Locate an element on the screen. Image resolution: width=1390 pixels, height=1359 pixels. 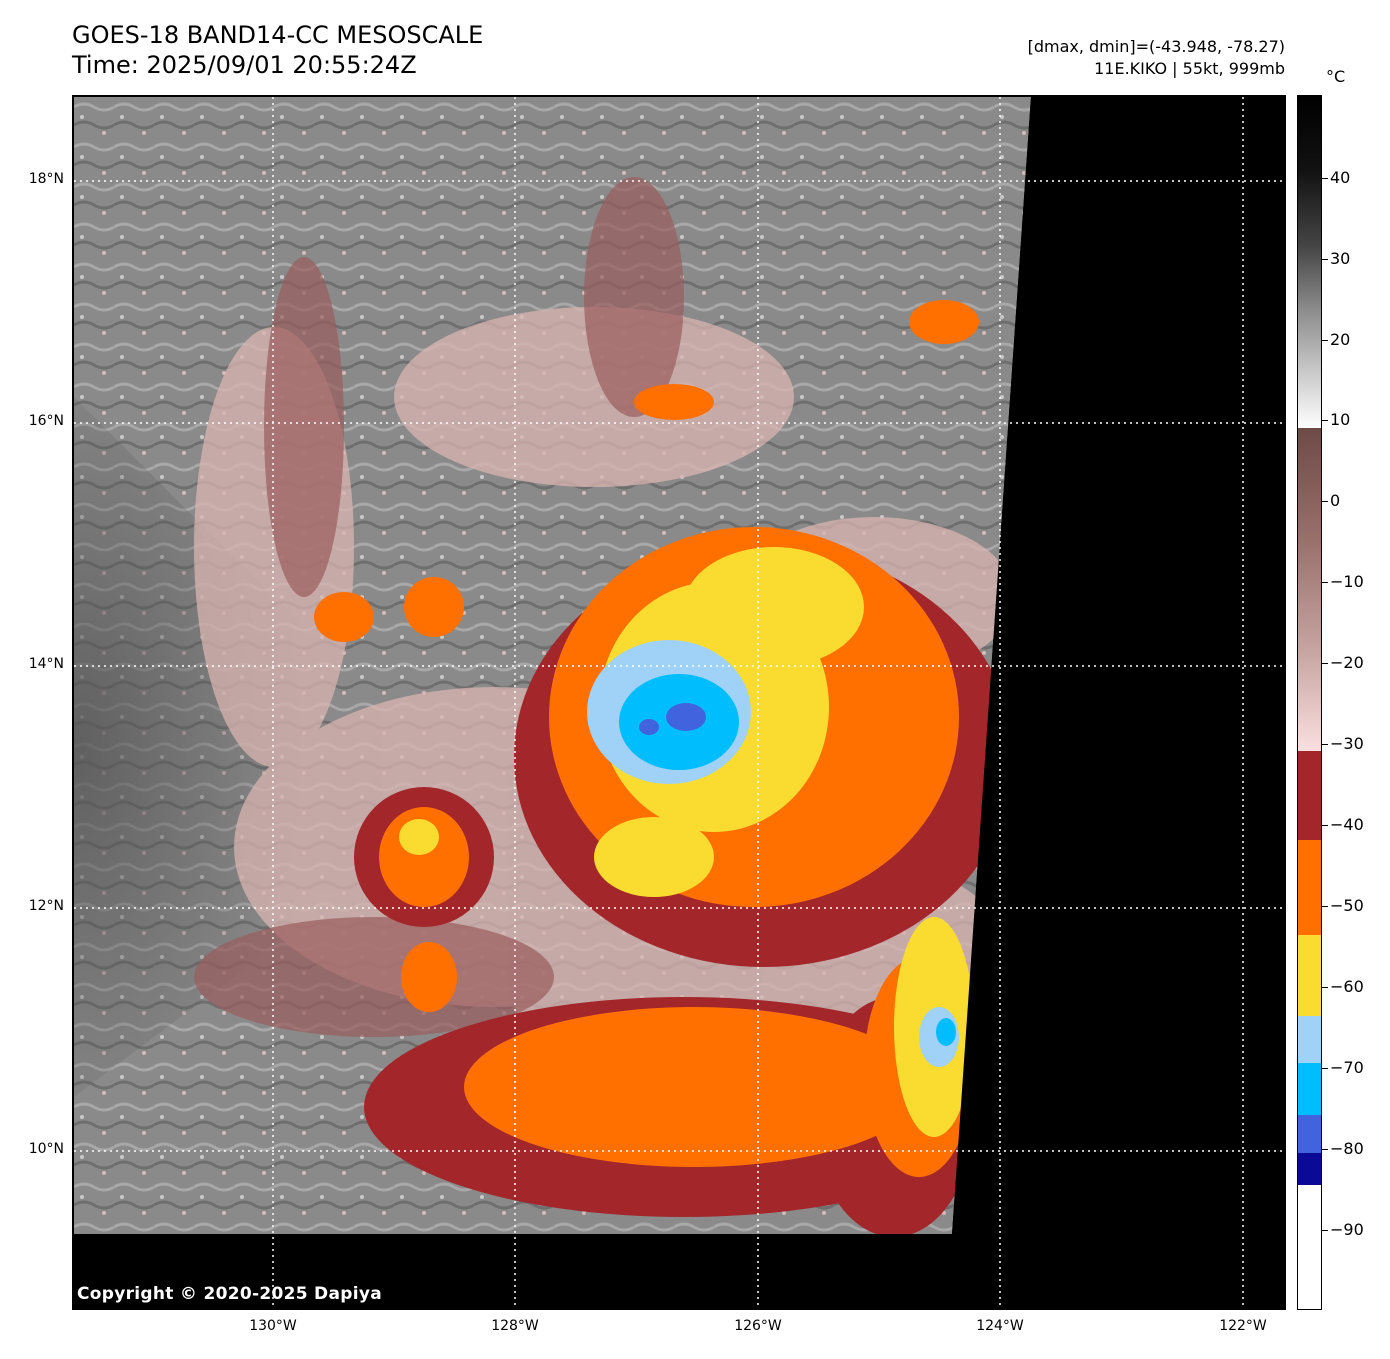
colorbar-label-minus40: −40 is located at coordinates (1347, 824).